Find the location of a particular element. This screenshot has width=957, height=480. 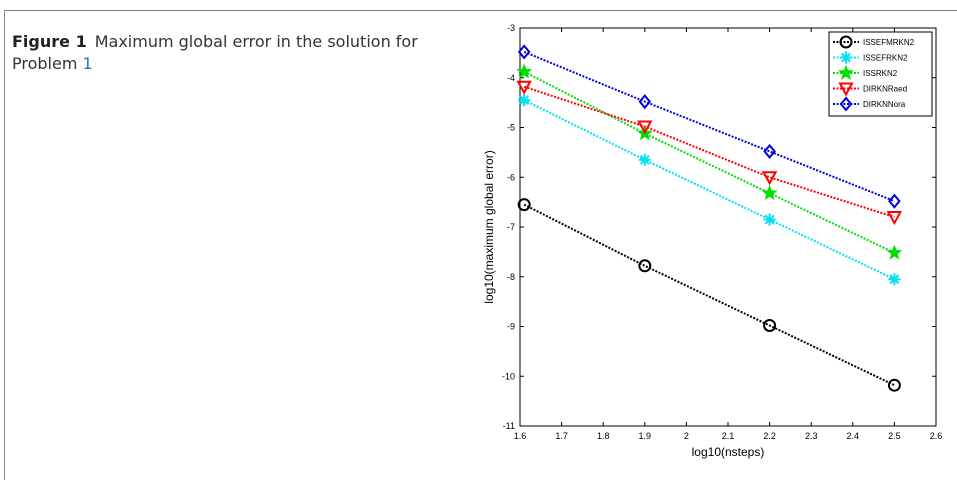

x-axis-label: log10(nsteps) is located at coordinates (728, 452).